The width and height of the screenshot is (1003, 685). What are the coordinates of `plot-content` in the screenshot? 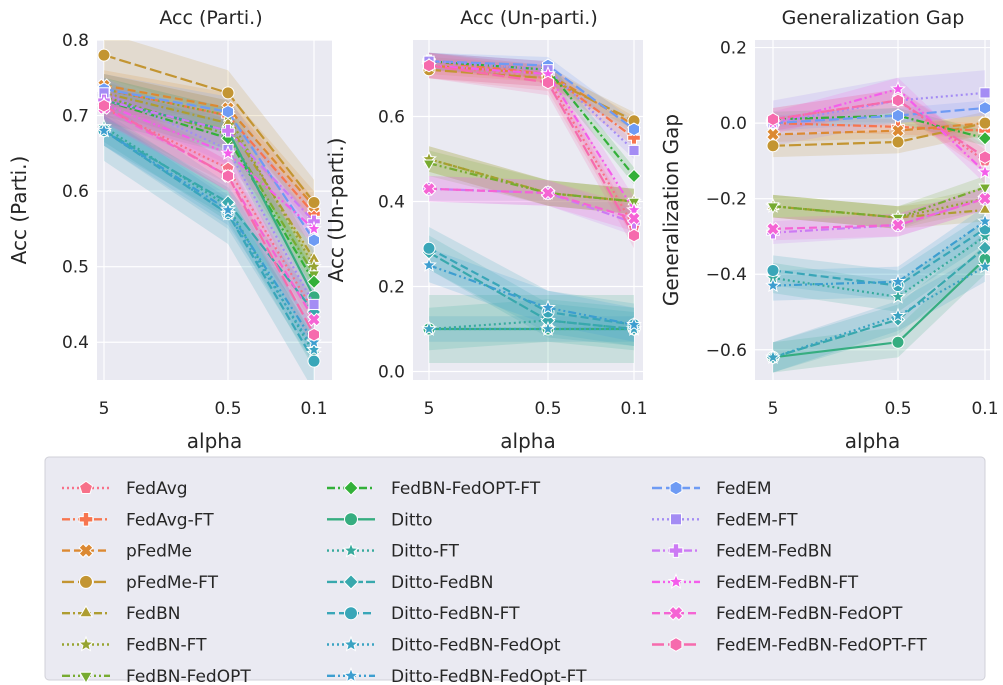 It's located at (531, 207).